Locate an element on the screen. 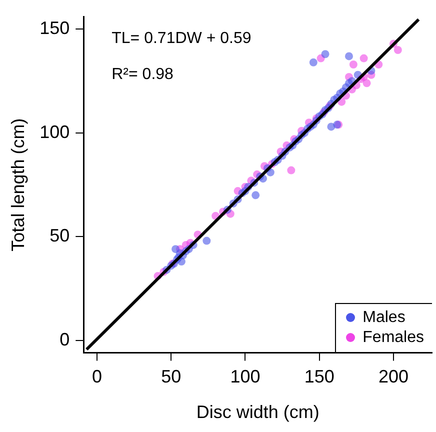  x-tick-label: 50 is located at coordinates (171, 376).